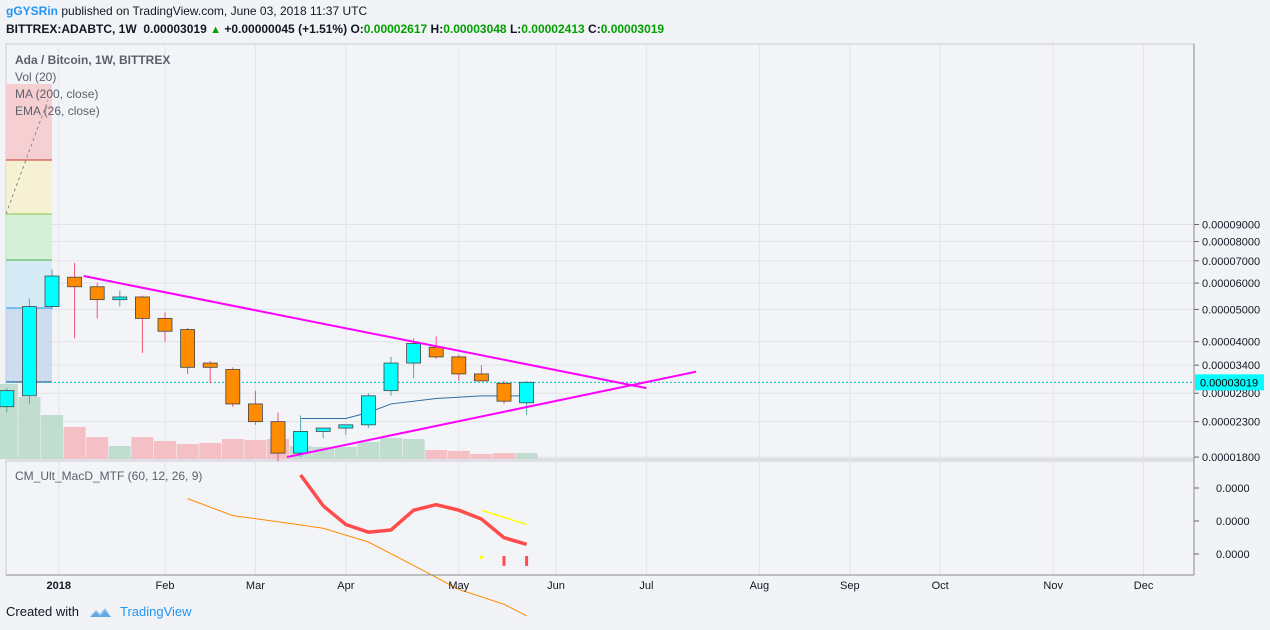  What do you see at coordinates (57, 111) in the screenshot?
I see `legend-ema: EMA (26, close)` at bounding box center [57, 111].